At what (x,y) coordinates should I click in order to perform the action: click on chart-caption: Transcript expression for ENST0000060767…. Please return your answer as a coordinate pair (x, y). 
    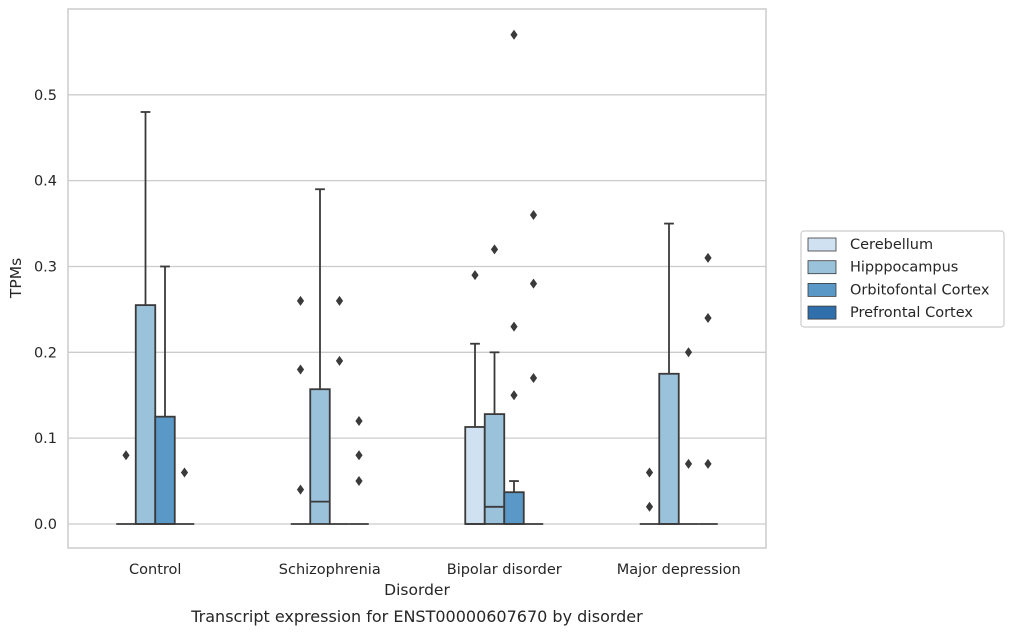
    Looking at the image, I should click on (416, 616).